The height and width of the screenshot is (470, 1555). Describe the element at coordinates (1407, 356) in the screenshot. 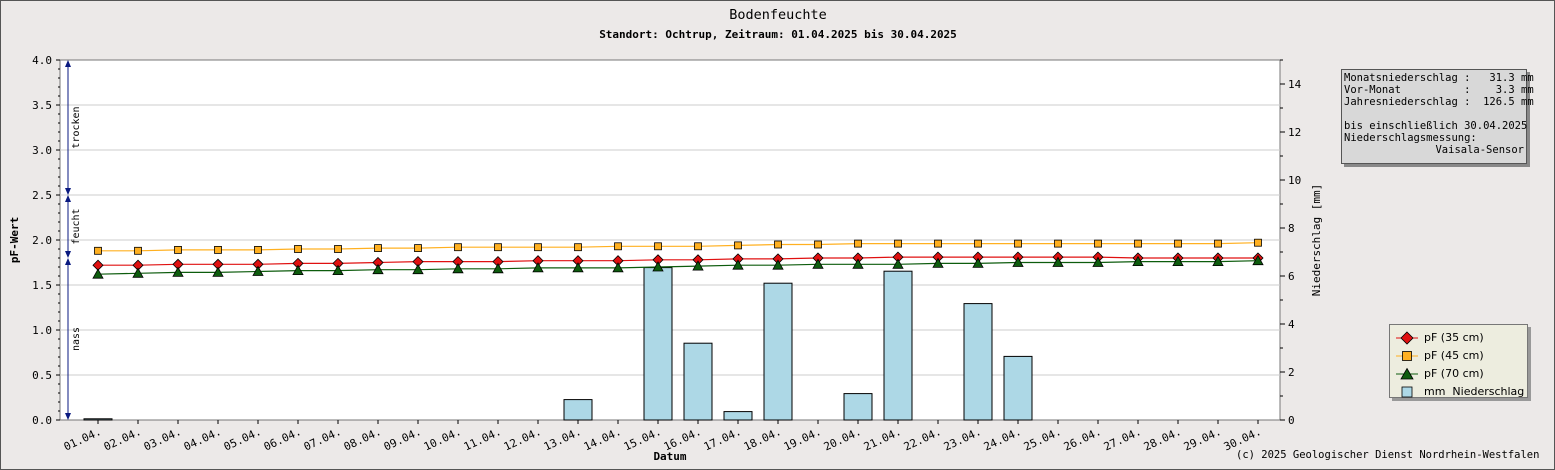

I see `square-marker-icon` at that location.